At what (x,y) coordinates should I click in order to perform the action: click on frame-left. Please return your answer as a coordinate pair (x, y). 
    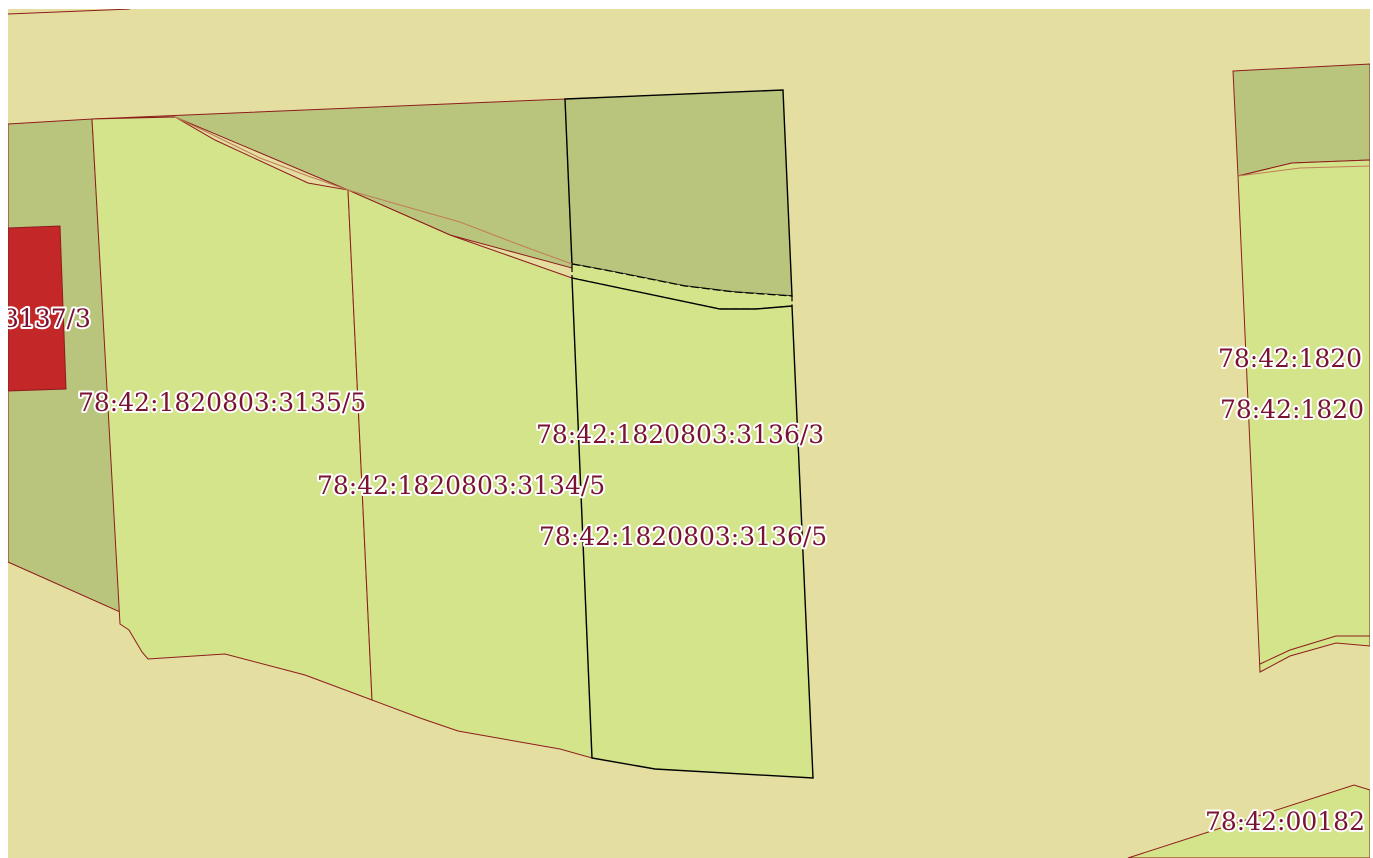
    Looking at the image, I should click on (4, 429).